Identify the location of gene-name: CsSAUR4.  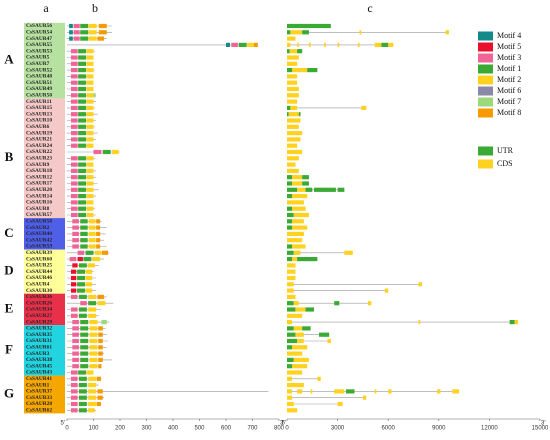
(38, 285).